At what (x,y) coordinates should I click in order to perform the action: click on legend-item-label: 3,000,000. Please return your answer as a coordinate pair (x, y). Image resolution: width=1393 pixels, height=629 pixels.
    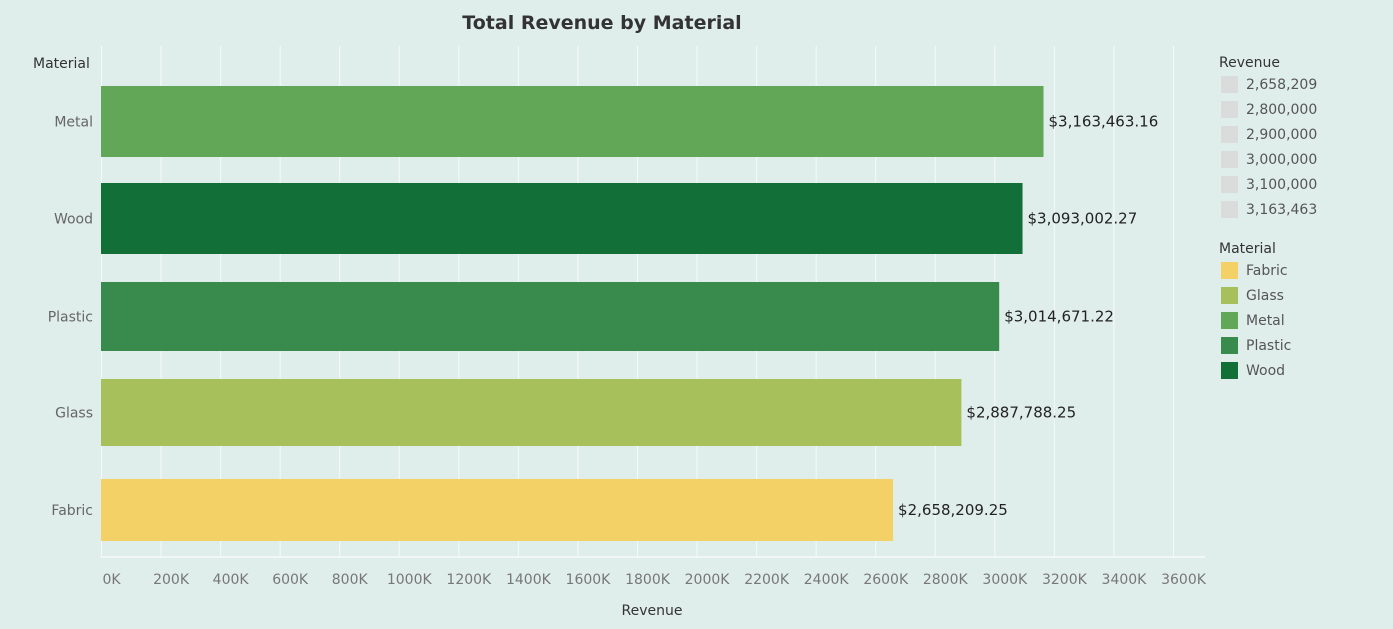
    Looking at the image, I should click on (1281, 160).